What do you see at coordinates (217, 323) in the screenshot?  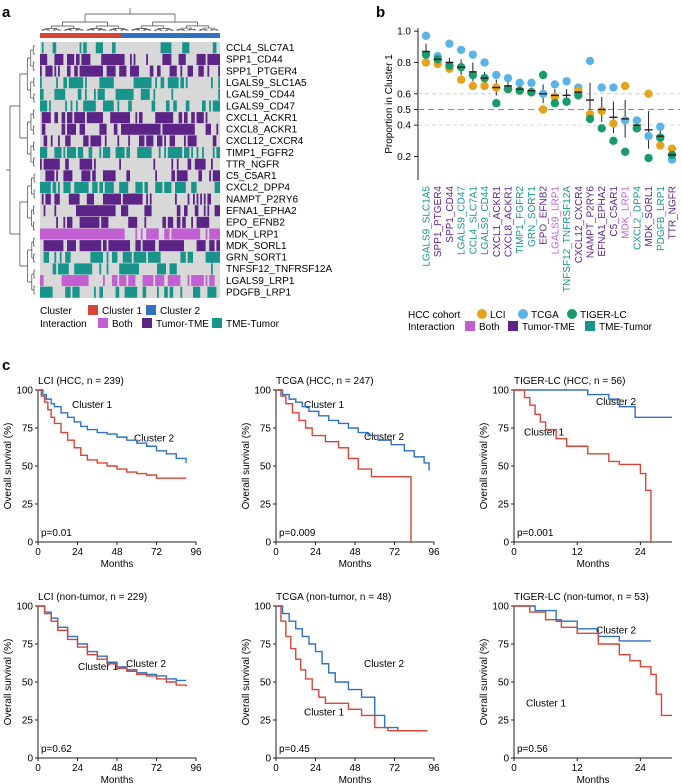 I see `legend-a-tme-tumor-swatch` at bounding box center [217, 323].